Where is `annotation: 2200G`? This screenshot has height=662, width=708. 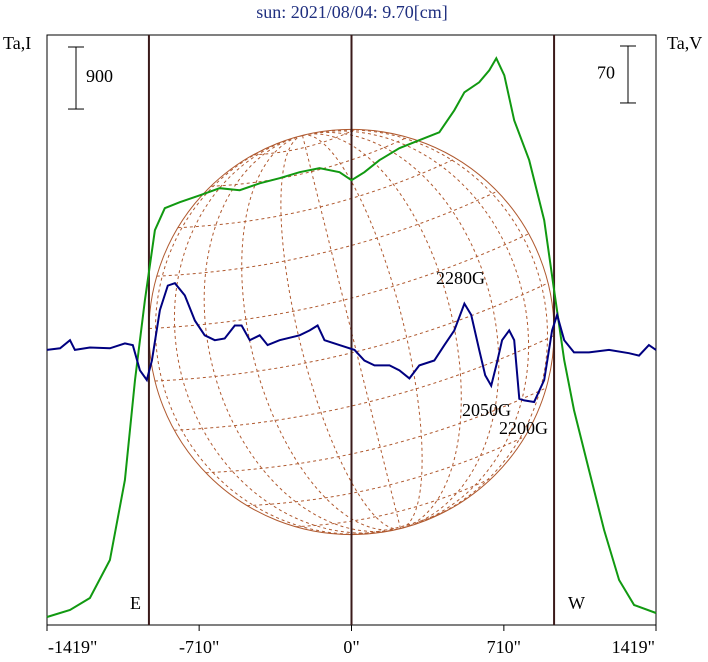 annotation: 2200G is located at coordinates (523, 428).